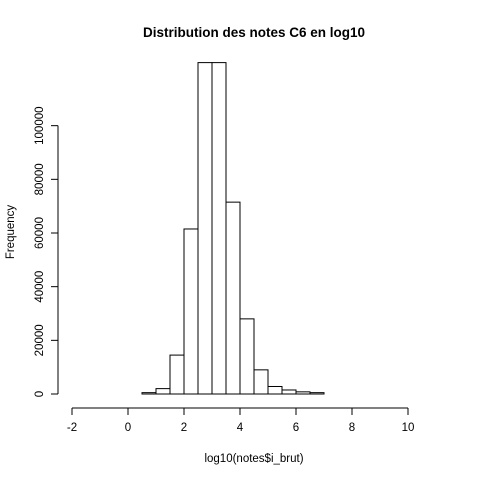 The width and height of the screenshot is (480, 480). I want to click on y-tick-label: 100000, so click(40, 125).